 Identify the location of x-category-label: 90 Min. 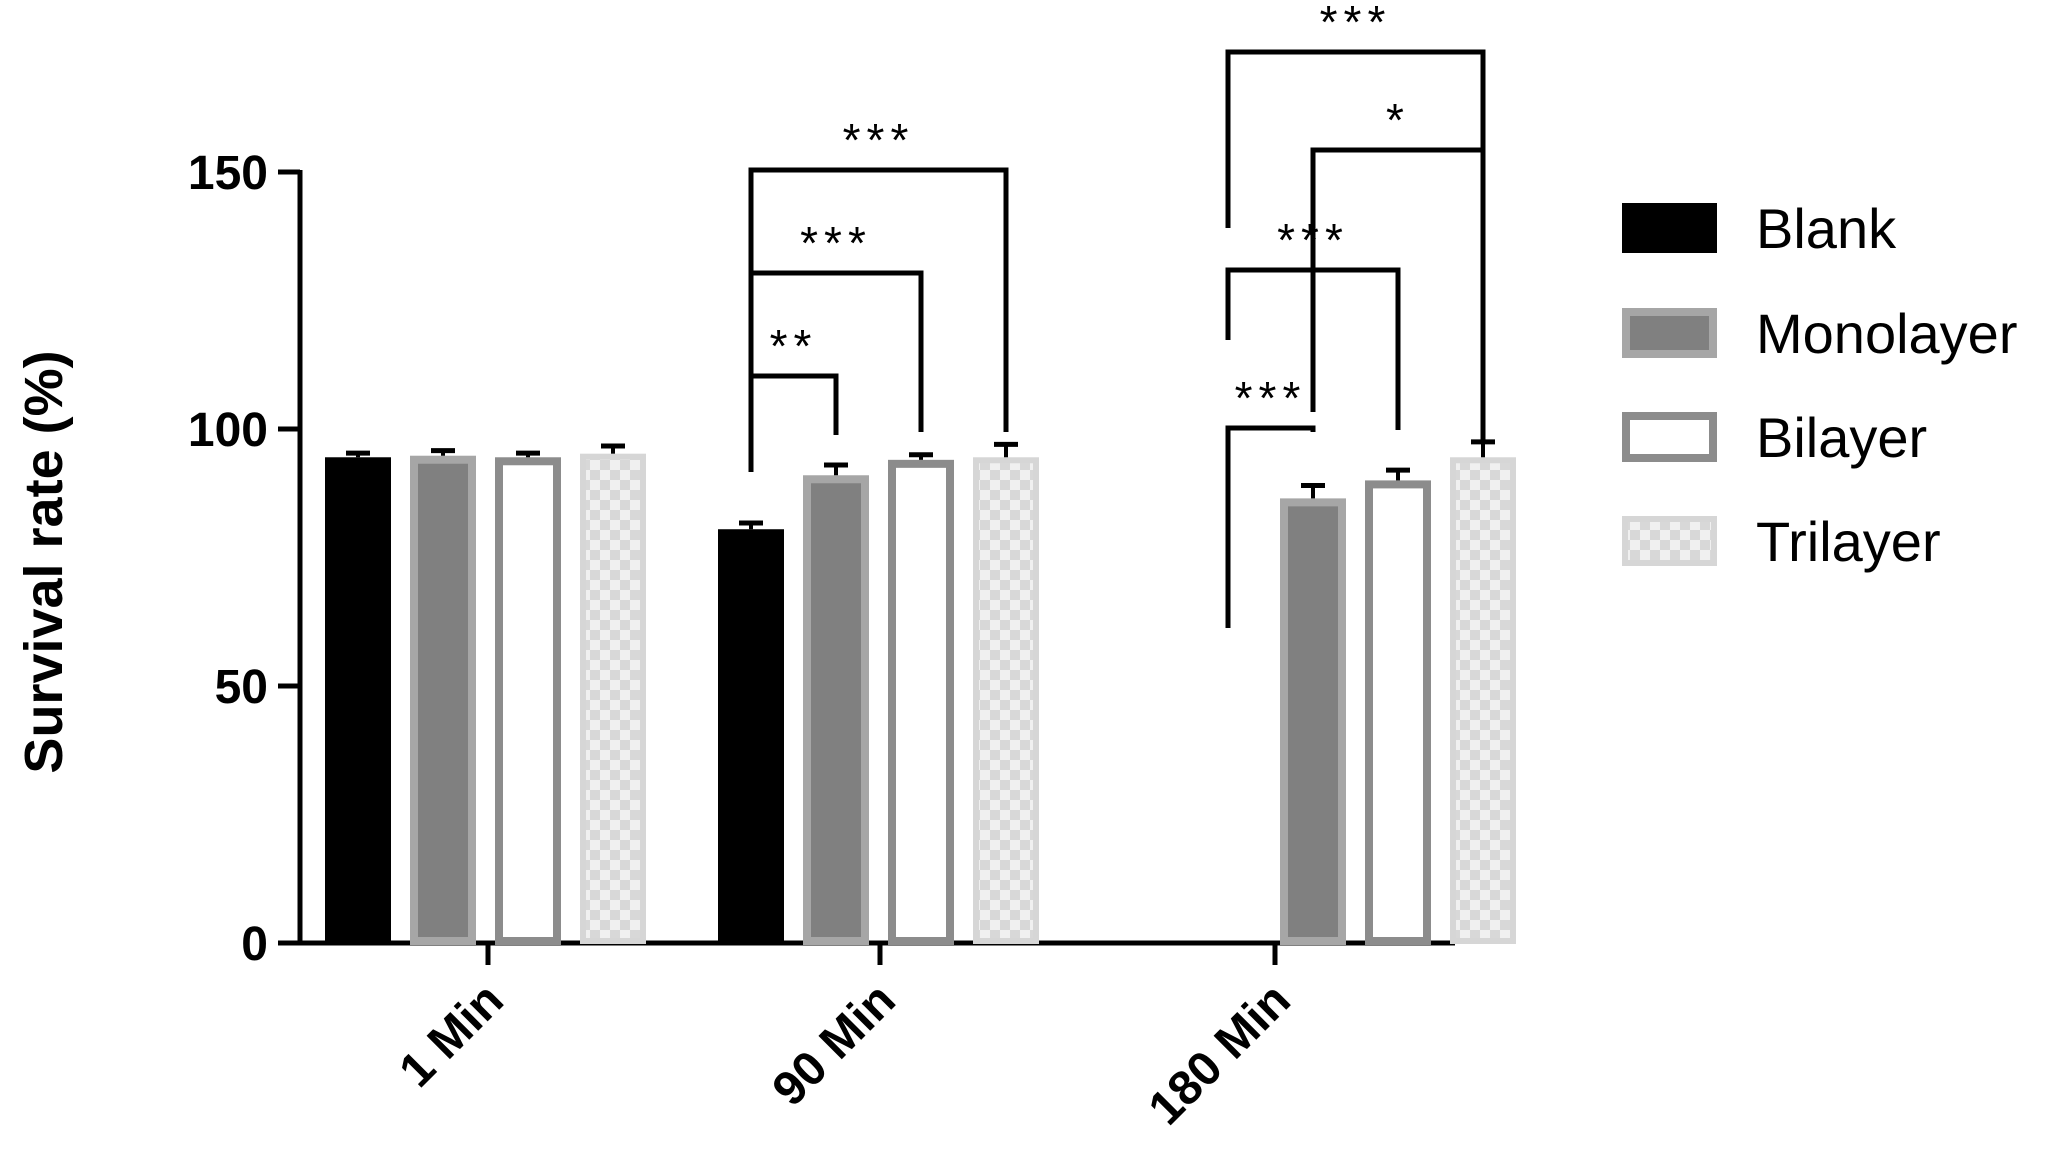
(834, 1044).